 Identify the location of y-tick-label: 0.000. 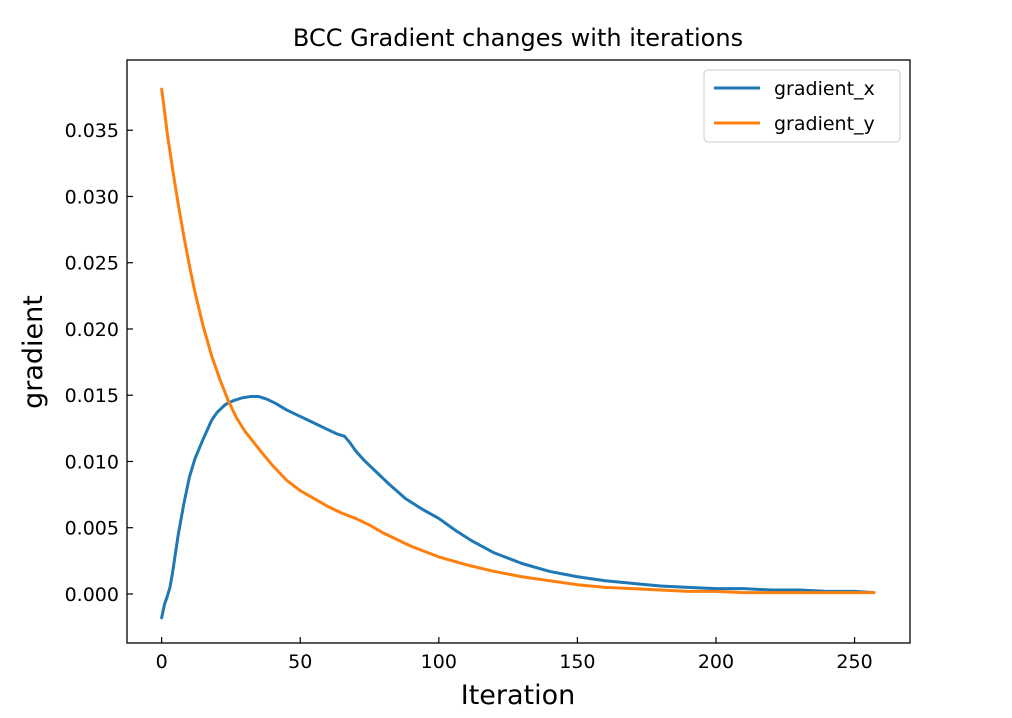
(92, 595).